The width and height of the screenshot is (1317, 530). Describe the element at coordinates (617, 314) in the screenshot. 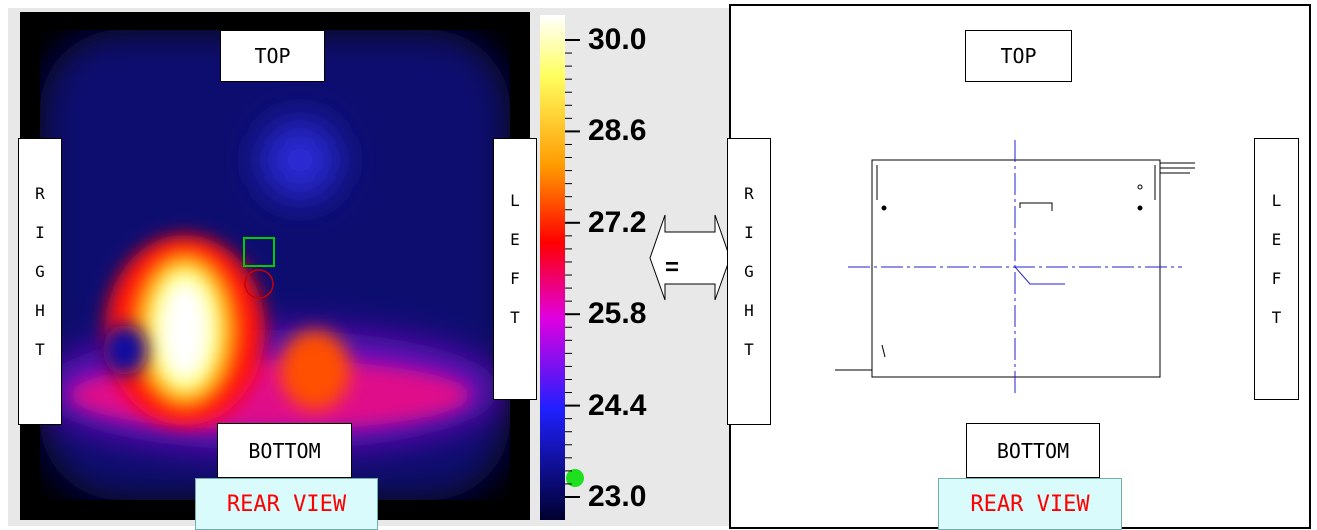

I see `colorbar-tick-label: 25.8` at that location.